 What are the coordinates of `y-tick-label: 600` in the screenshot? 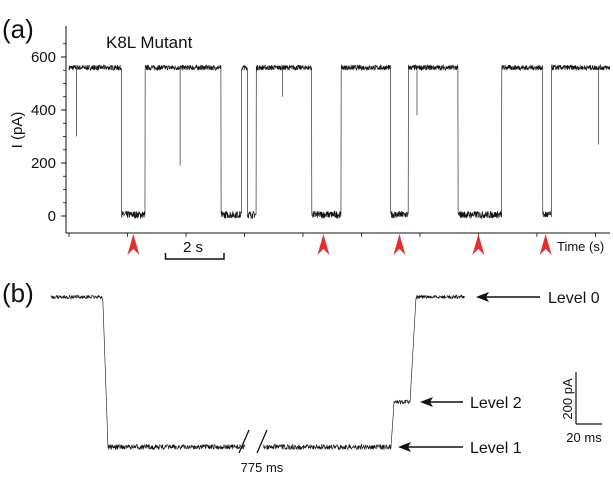 It's located at (43, 57).